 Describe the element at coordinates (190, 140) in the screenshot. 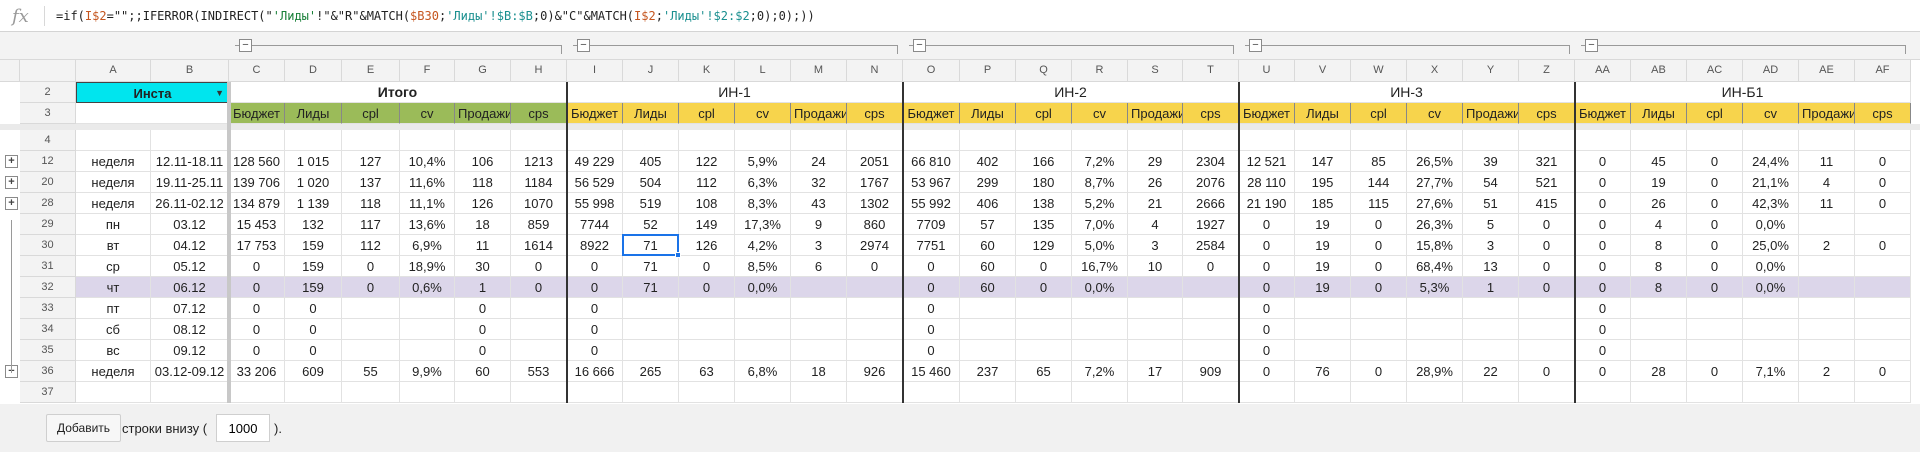

I see `row-date-b` at that location.